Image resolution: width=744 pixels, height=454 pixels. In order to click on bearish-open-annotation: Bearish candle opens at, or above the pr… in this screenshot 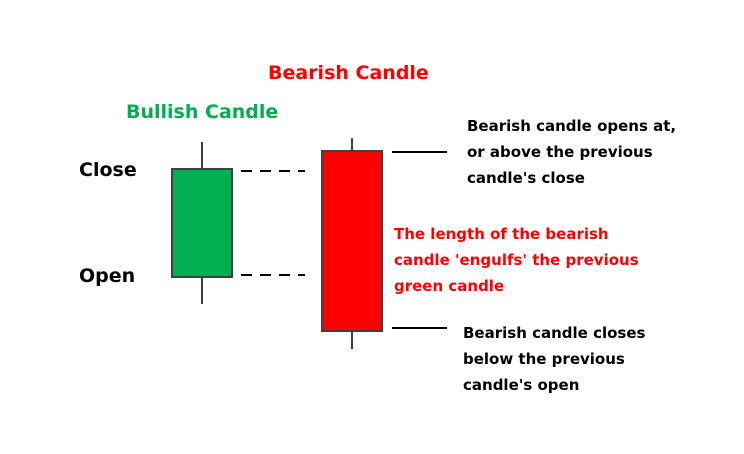, I will do `click(571, 152)`.